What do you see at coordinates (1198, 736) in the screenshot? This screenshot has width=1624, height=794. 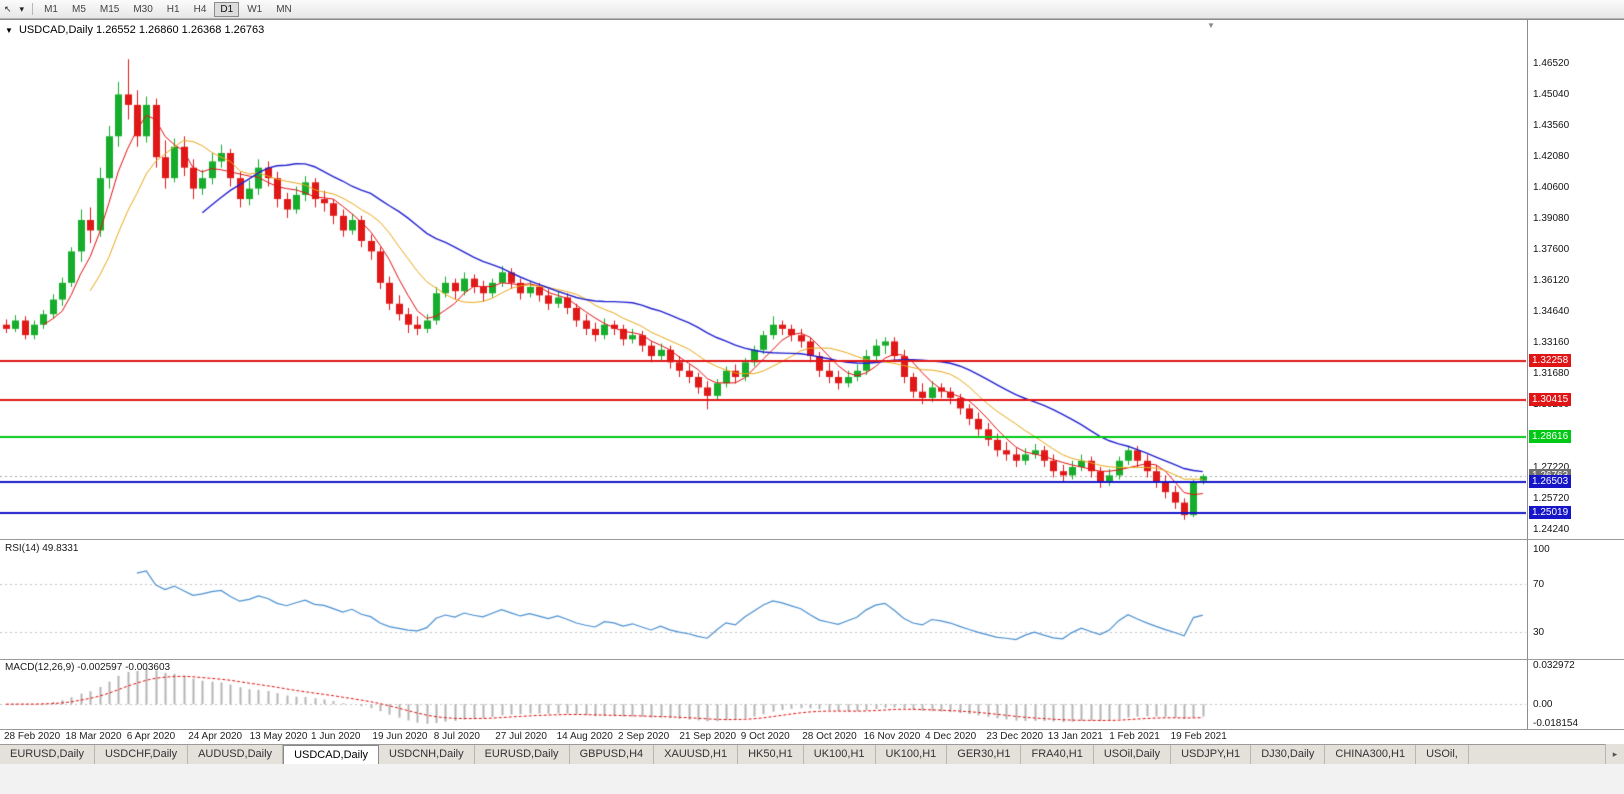 I see `date-label: 19 Feb 2021` at bounding box center [1198, 736].